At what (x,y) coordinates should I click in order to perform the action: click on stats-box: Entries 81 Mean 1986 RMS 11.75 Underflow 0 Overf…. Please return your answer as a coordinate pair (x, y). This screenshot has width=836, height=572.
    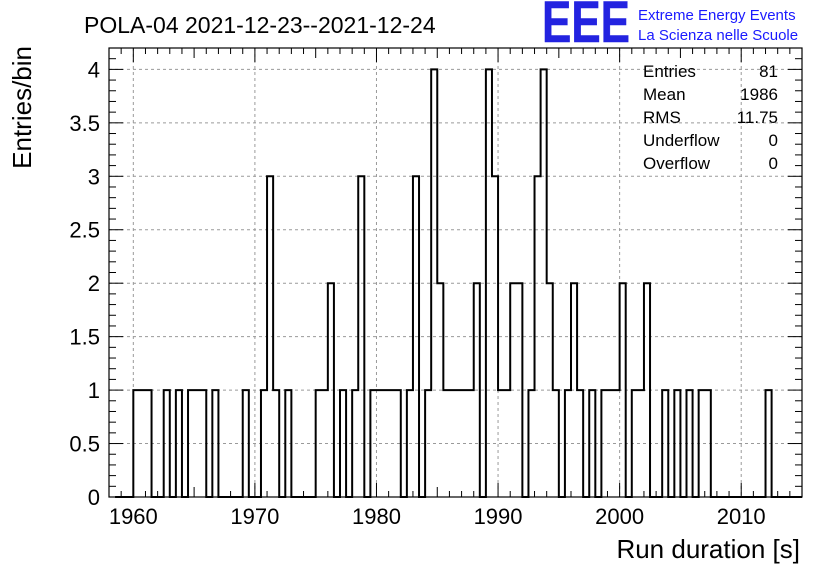
    Looking at the image, I should click on (710, 117).